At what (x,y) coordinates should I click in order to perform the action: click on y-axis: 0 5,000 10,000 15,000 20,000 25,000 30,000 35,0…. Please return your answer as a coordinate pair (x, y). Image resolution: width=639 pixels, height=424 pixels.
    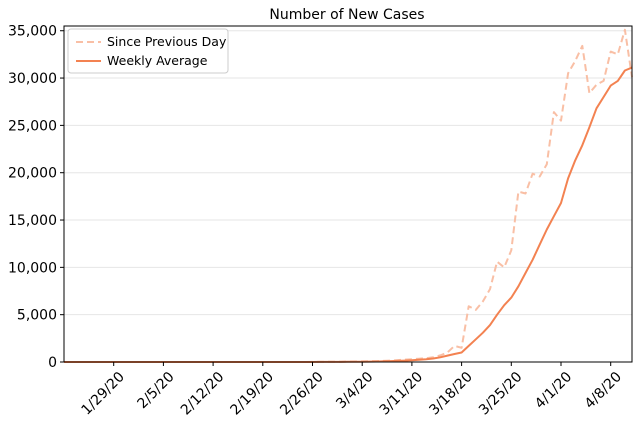
    Looking at the image, I should click on (36, 197).